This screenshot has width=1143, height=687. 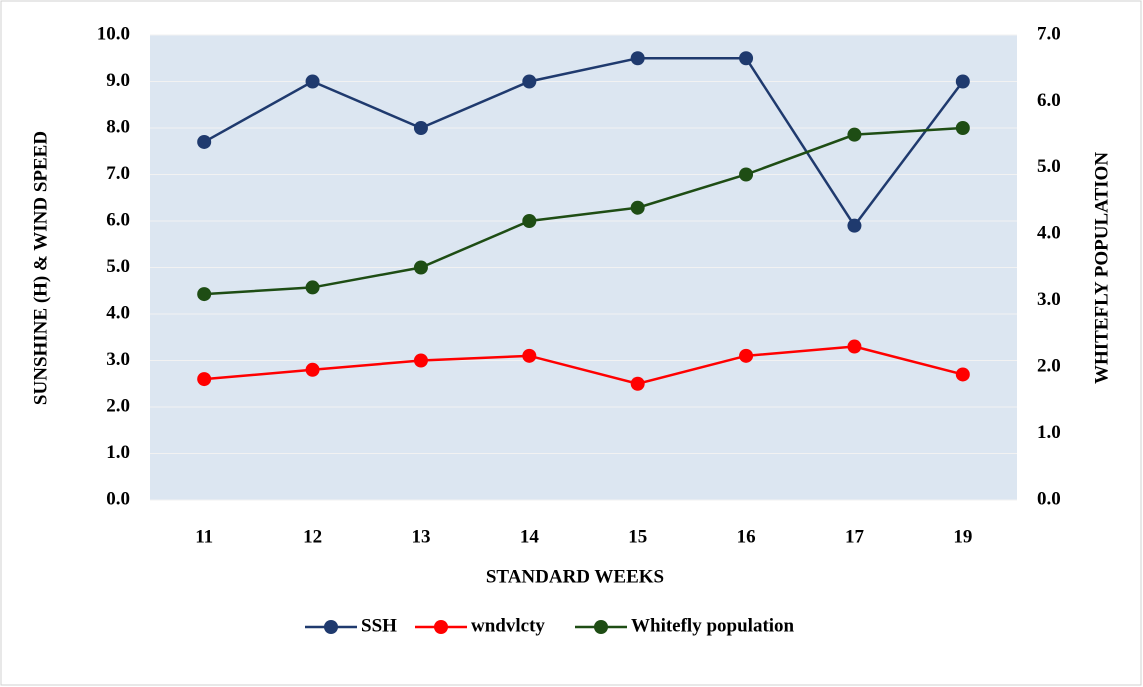 What do you see at coordinates (118, 405) in the screenshot?
I see `y-tick-label: 2.0` at bounding box center [118, 405].